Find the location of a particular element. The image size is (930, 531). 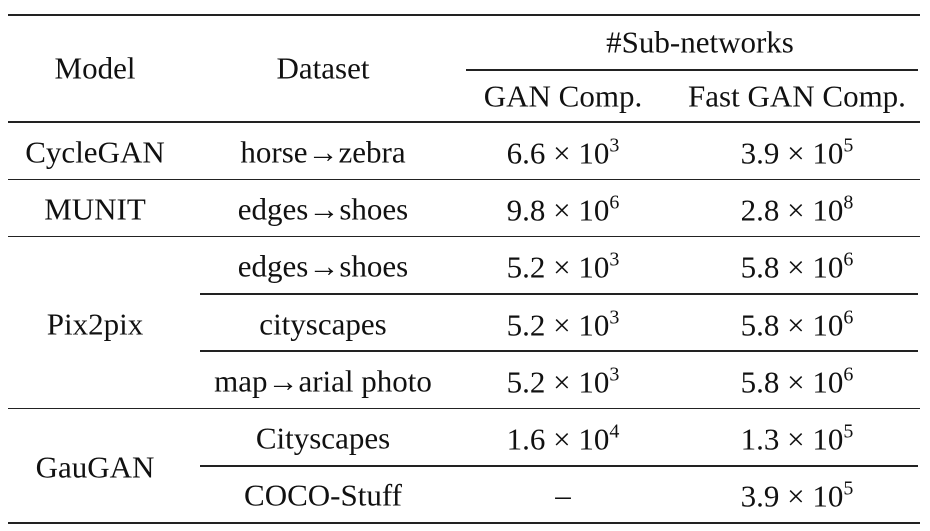

dataset-cell: COCO-Stuff is located at coordinates (323, 495).